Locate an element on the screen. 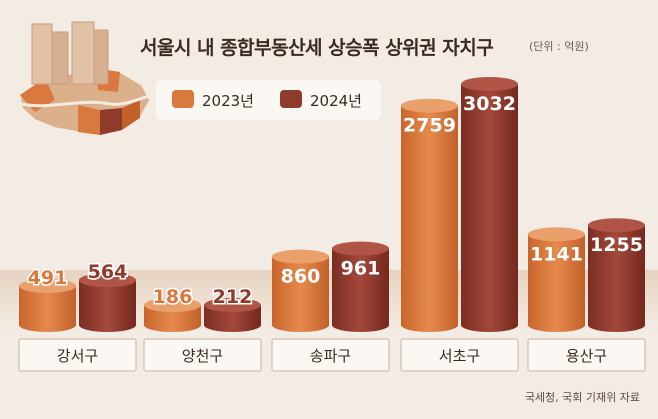  category-box-송파구 is located at coordinates (330, 355).